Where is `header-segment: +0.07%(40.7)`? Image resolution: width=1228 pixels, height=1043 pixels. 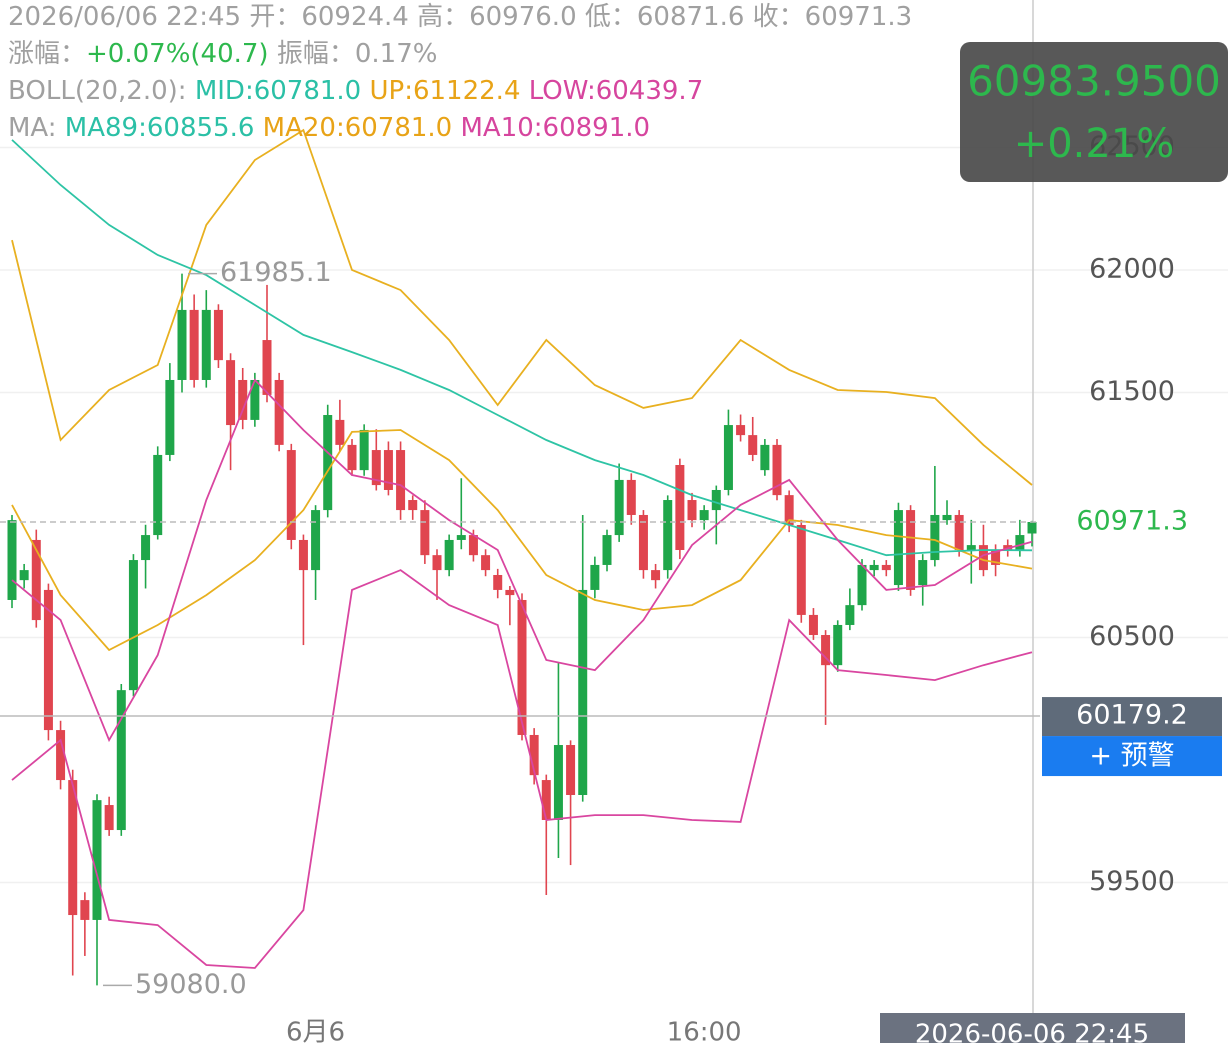 header-segment: +0.07%(40.7) is located at coordinates (177, 54).